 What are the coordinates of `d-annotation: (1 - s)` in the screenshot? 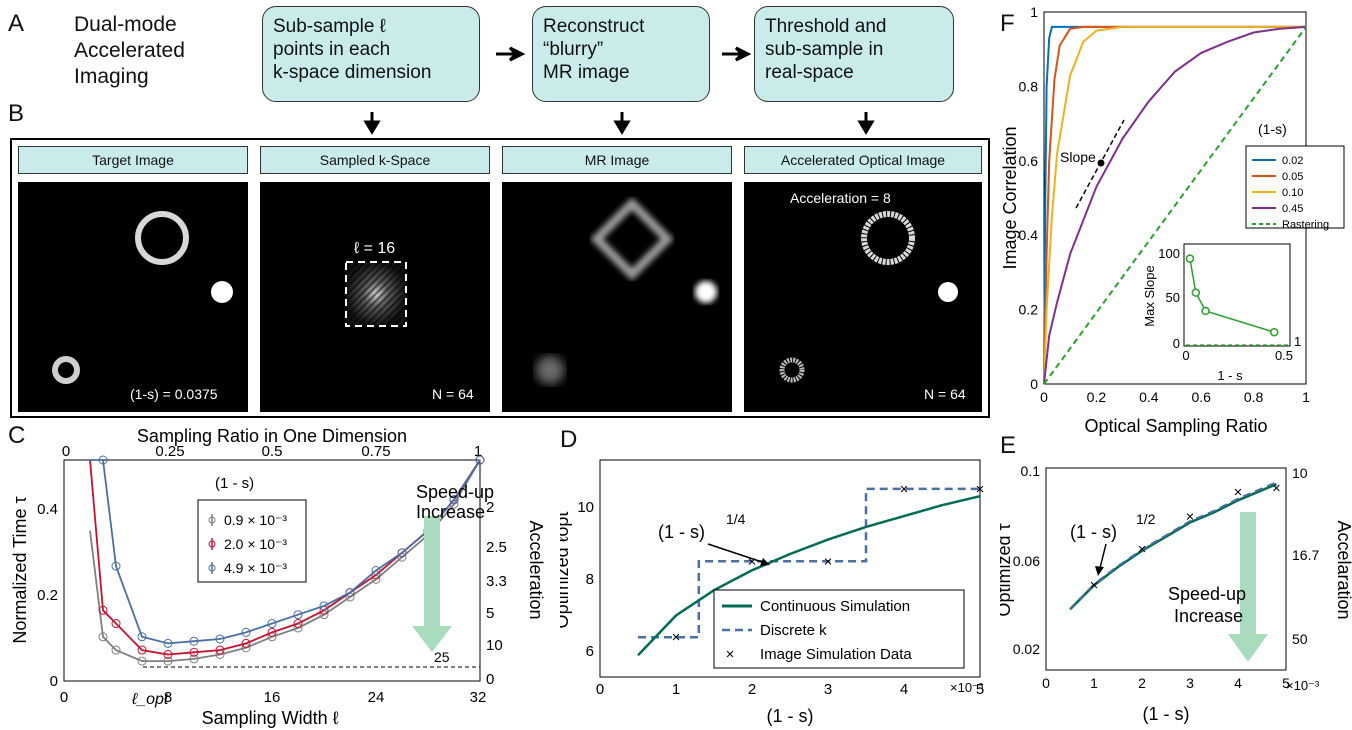 It's located at (681, 532).